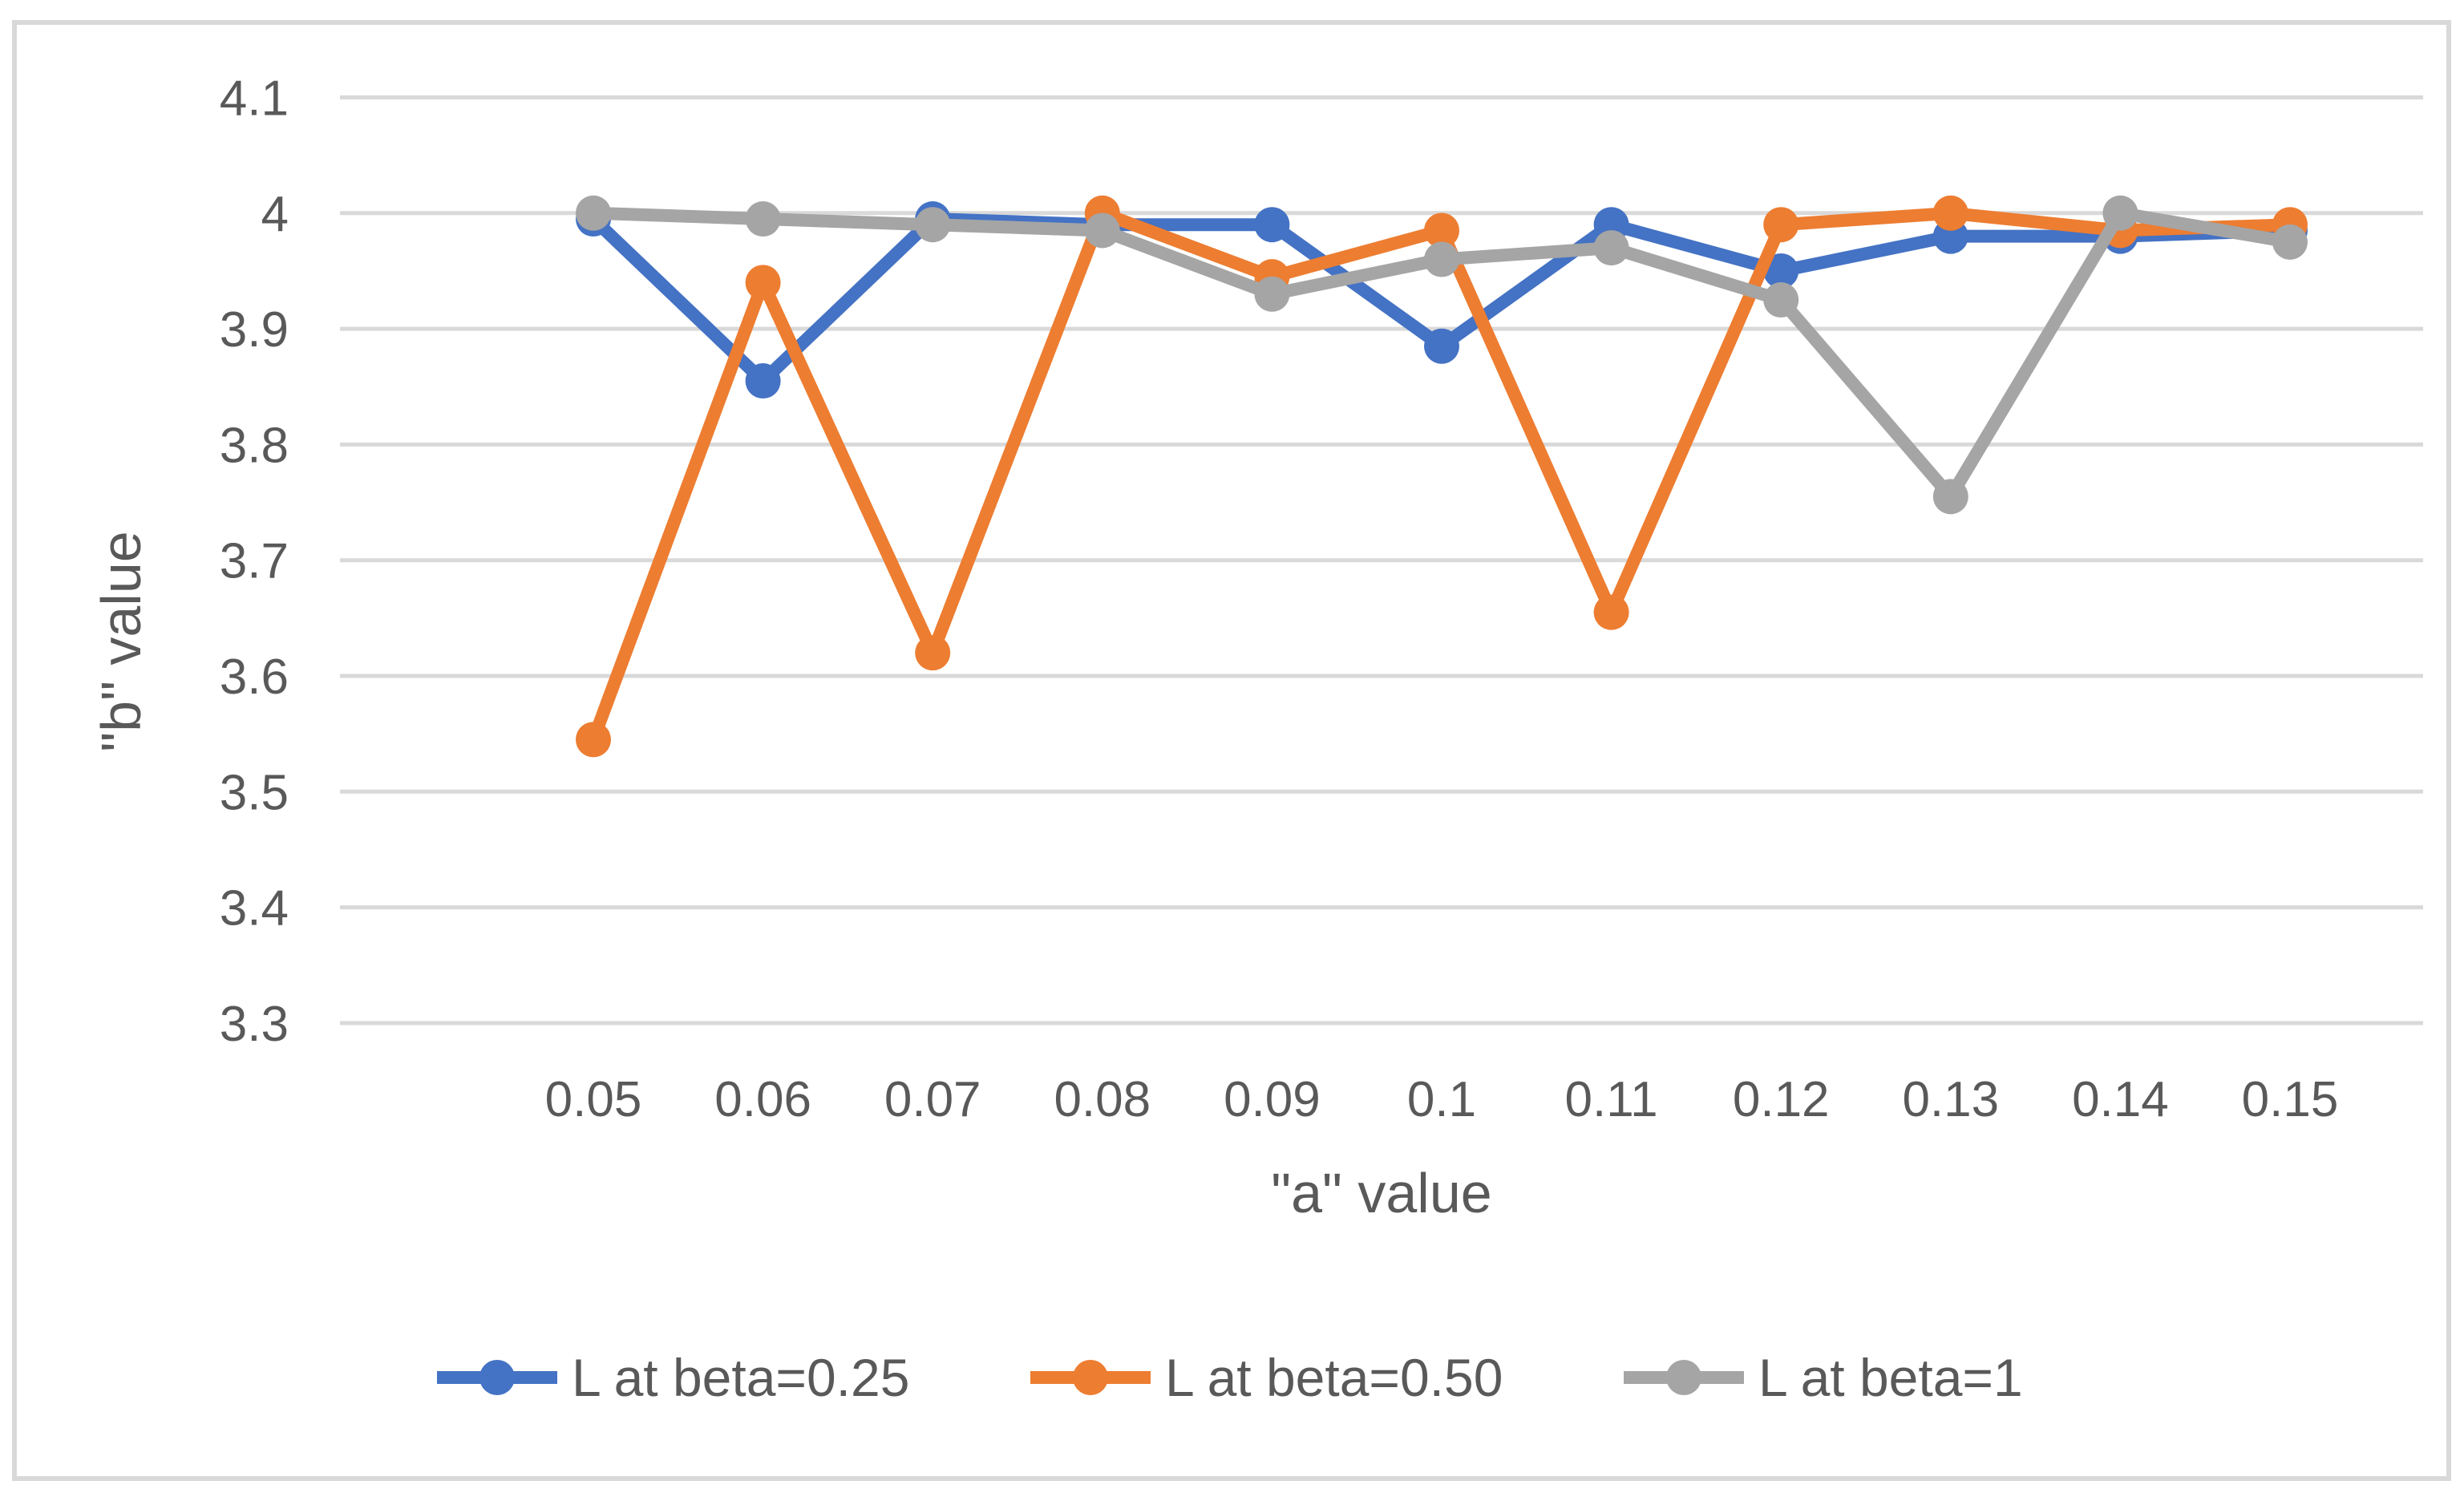 This screenshot has height=1505, width=2464. I want to click on x-axis-title: "a" value, so click(1381, 1193).